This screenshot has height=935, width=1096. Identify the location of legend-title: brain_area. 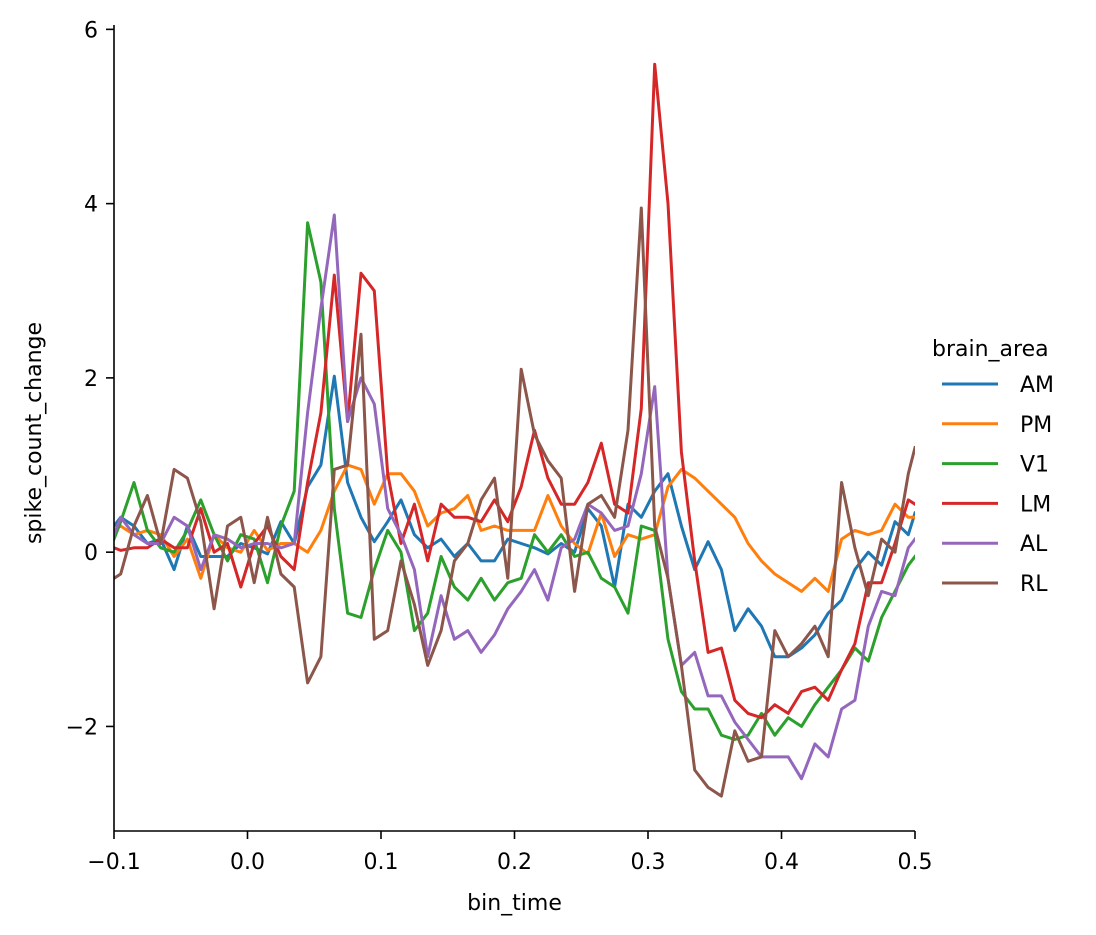
(990, 349).